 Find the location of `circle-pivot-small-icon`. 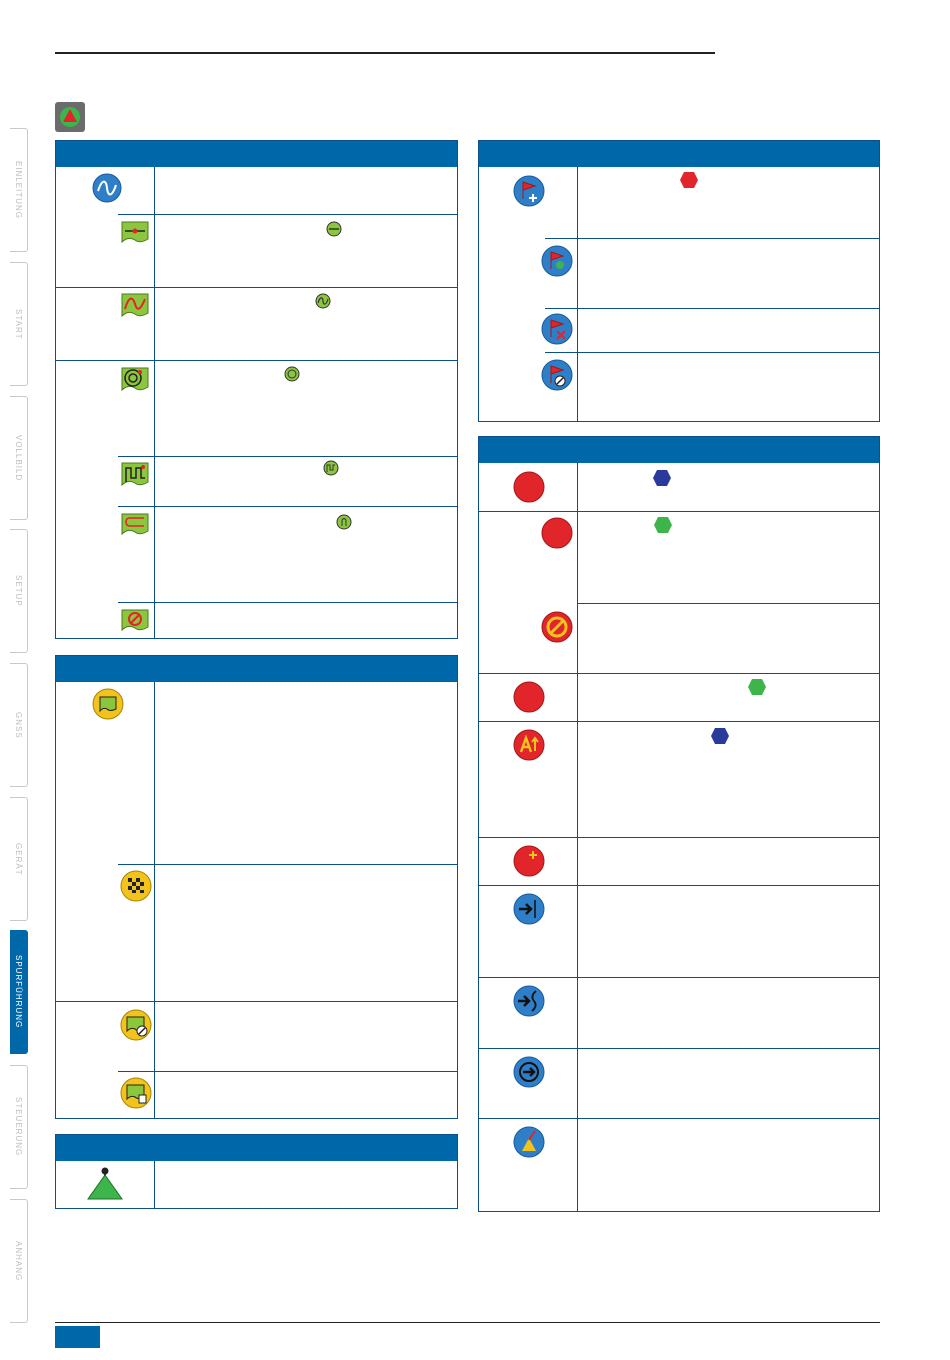

circle-pivot-small-icon is located at coordinates (292, 374).